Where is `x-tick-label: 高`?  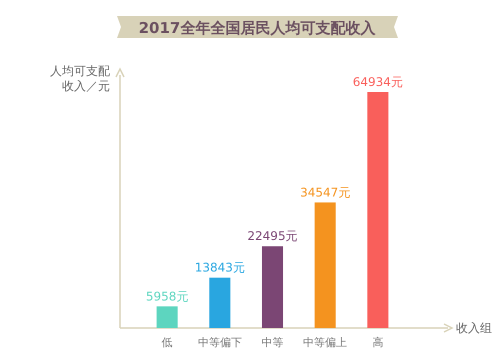
x-tick-label: 高 is located at coordinates (378, 342).